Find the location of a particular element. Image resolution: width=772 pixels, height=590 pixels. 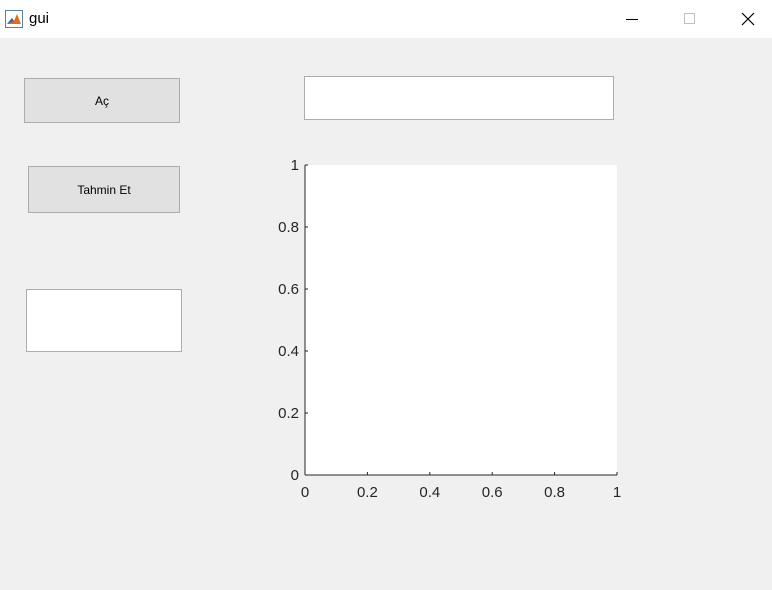

maximize-button is located at coordinates (690, 19).